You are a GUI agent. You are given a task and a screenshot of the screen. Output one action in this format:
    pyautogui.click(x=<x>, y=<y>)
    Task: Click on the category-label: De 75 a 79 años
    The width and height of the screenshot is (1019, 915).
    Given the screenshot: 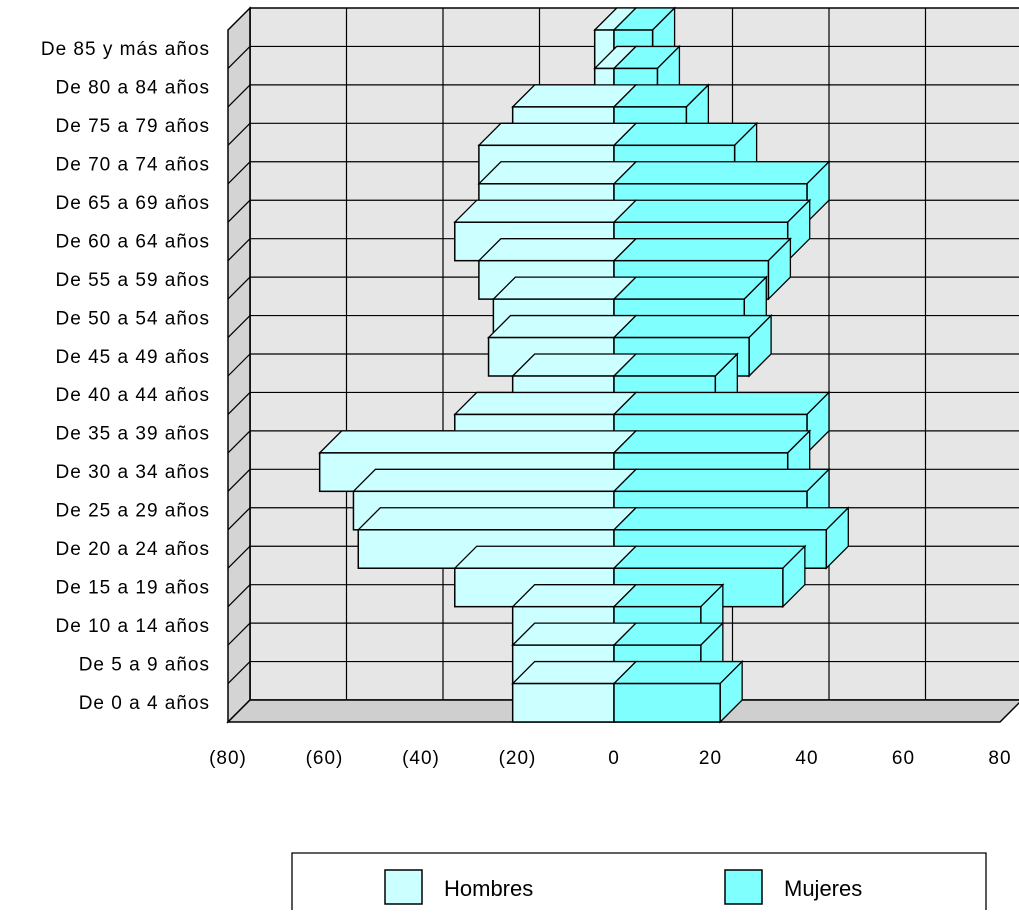 What is the action you would take?
    pyautogui.click(x=133, y=126)
    